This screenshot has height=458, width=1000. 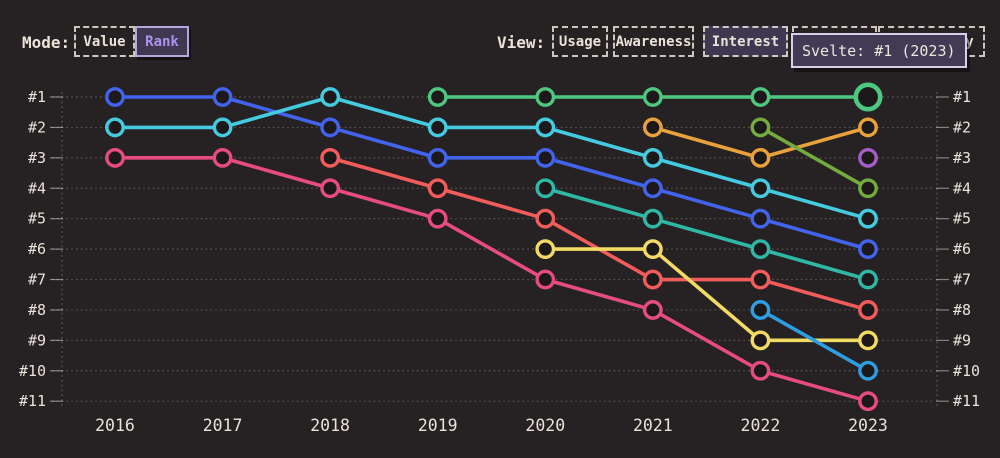 I want to click on y-axis-label-right: #3, so click(x=962, y=158).